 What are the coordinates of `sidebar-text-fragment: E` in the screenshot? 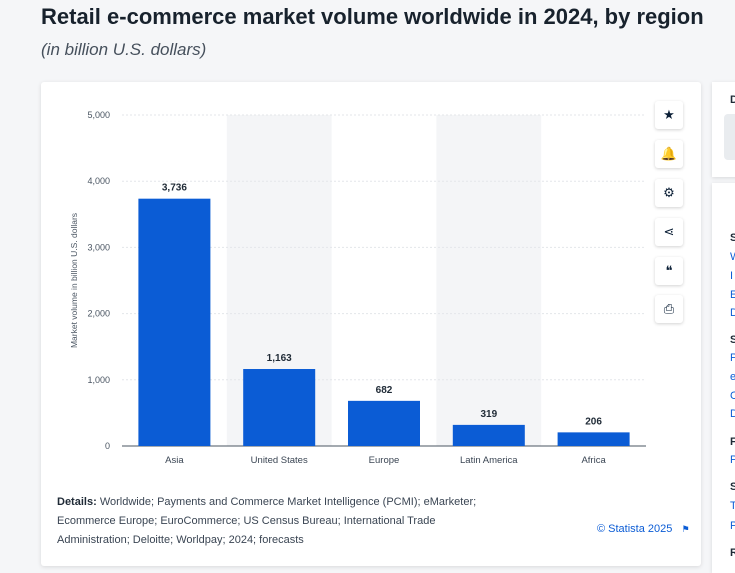 It's located at (732, 295).